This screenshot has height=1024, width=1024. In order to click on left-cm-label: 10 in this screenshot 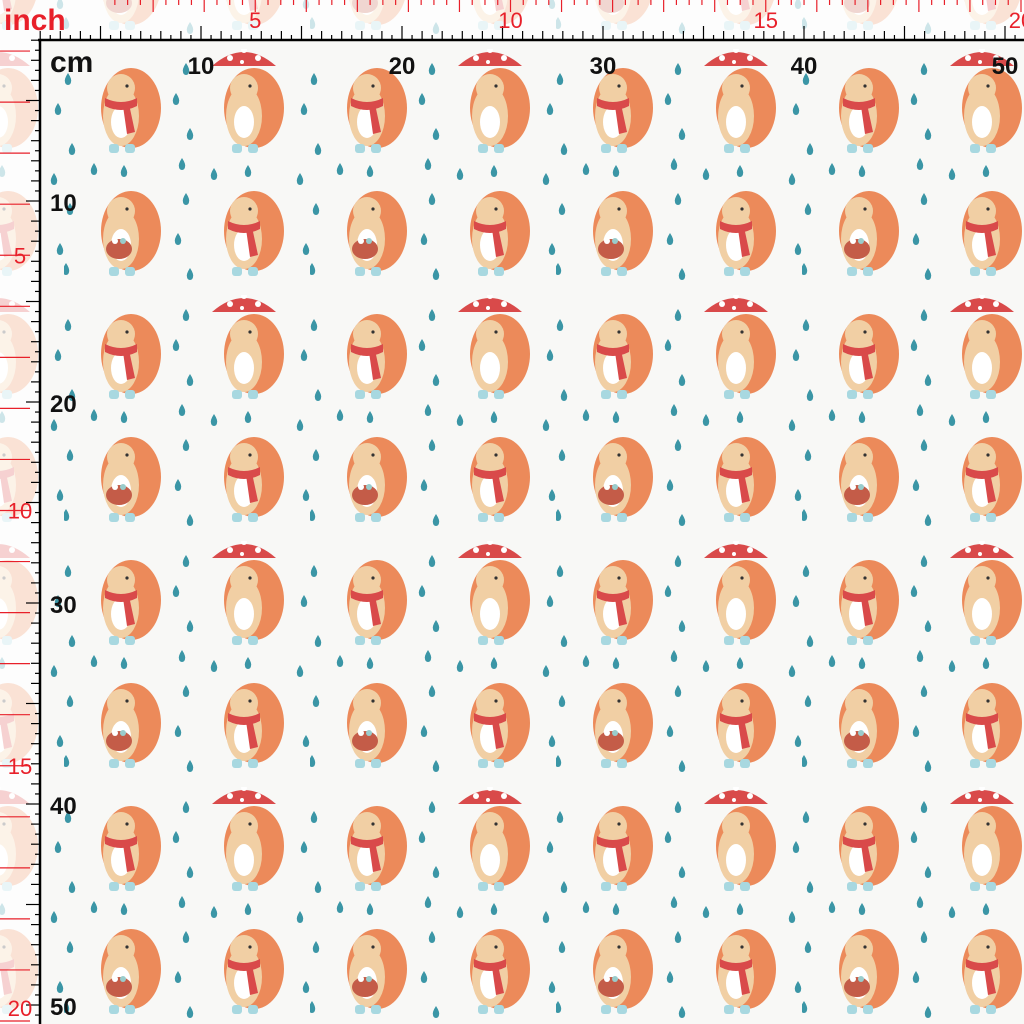, I will do `click(63, 203)`.